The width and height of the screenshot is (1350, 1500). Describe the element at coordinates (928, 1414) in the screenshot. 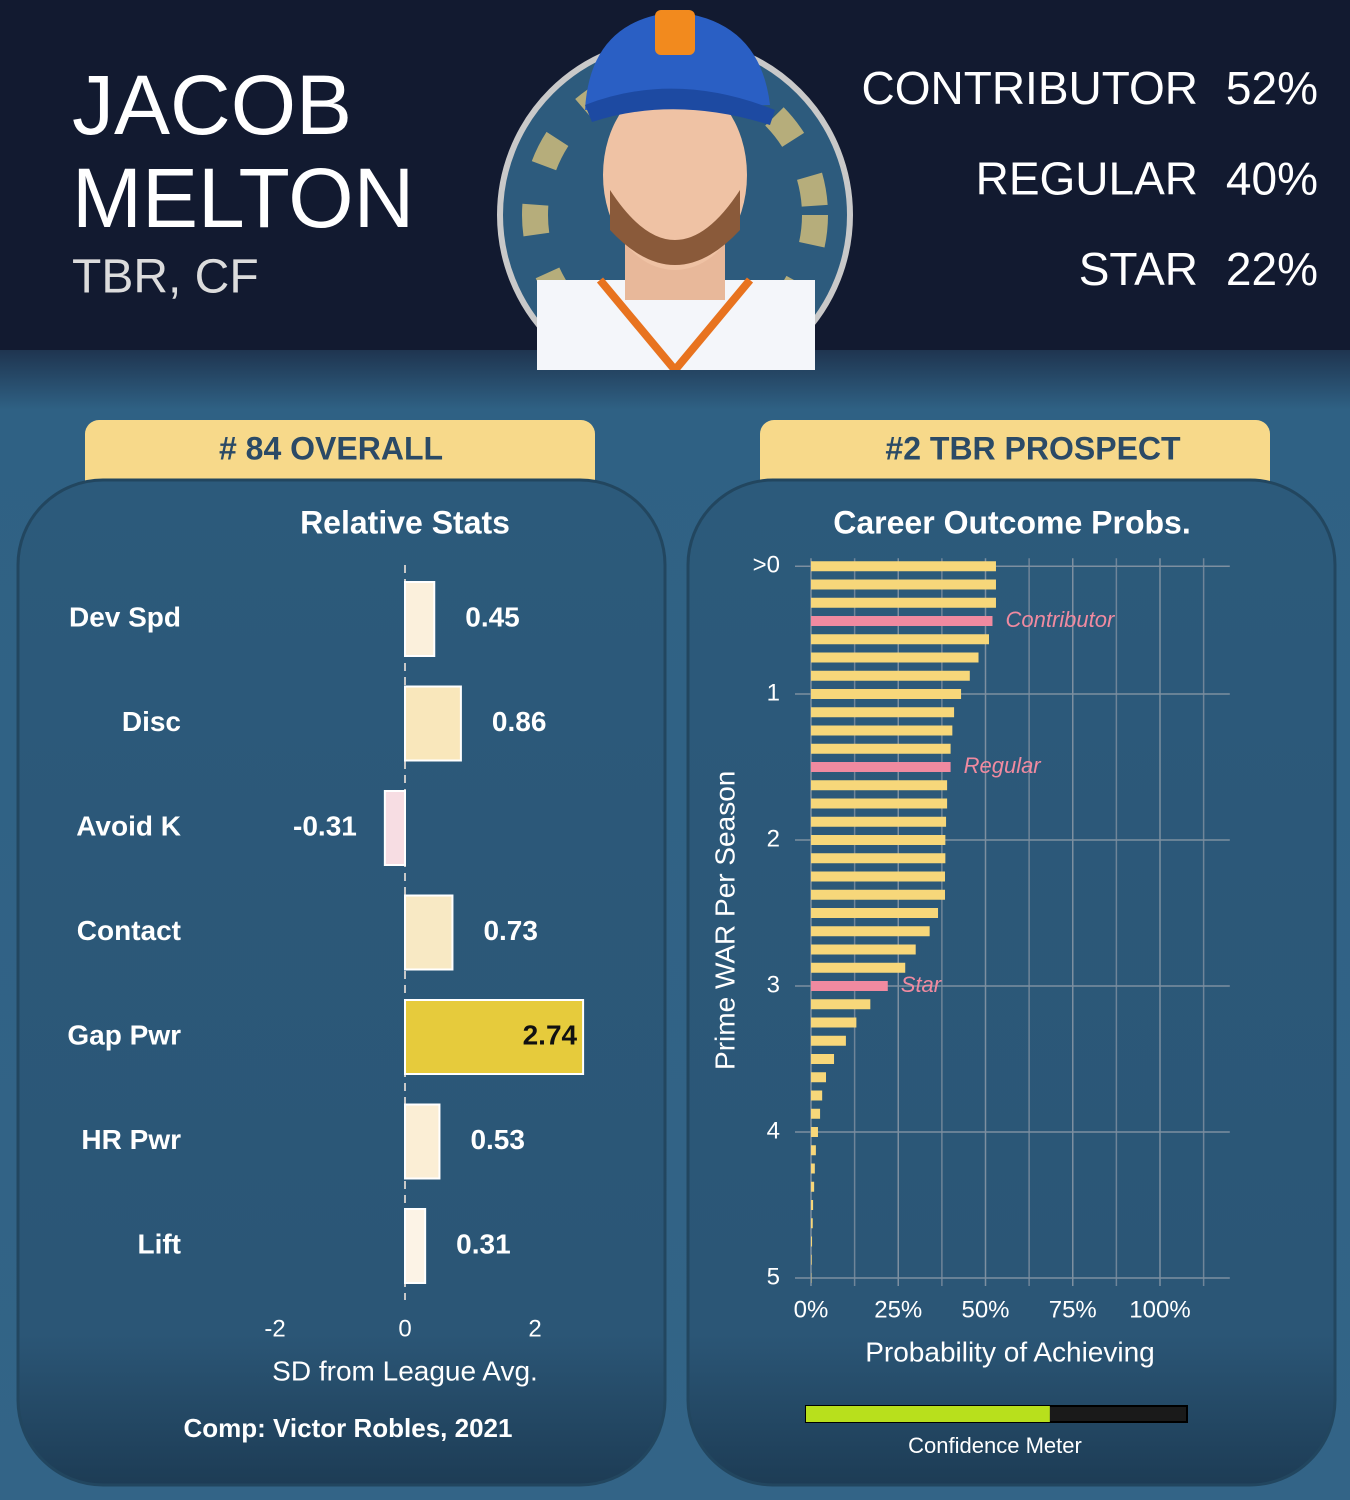

I see `meter-fill` at that location.